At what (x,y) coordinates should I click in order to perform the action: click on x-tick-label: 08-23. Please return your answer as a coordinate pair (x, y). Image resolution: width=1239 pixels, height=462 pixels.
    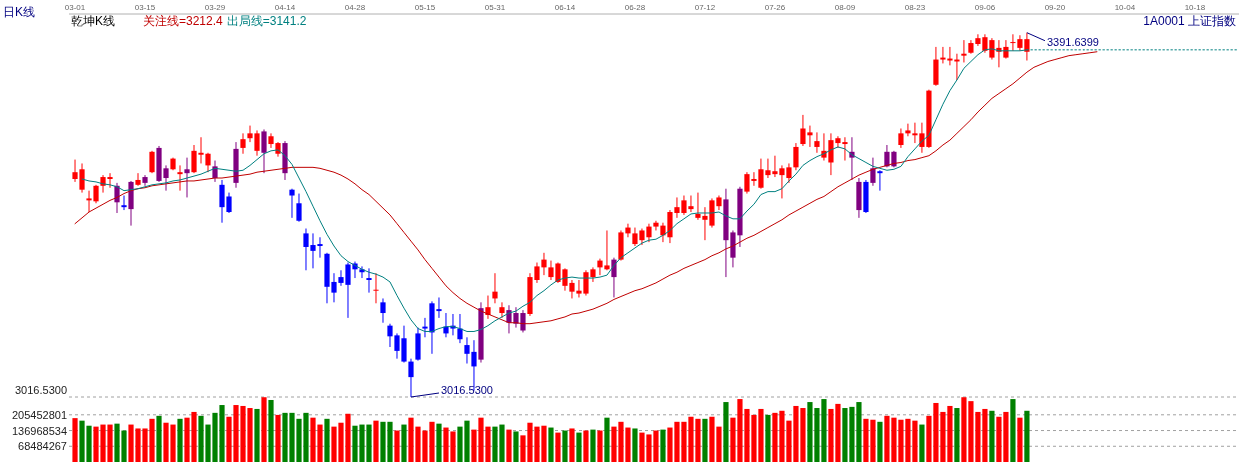
    Looking at the image, I should click on (915, 7).